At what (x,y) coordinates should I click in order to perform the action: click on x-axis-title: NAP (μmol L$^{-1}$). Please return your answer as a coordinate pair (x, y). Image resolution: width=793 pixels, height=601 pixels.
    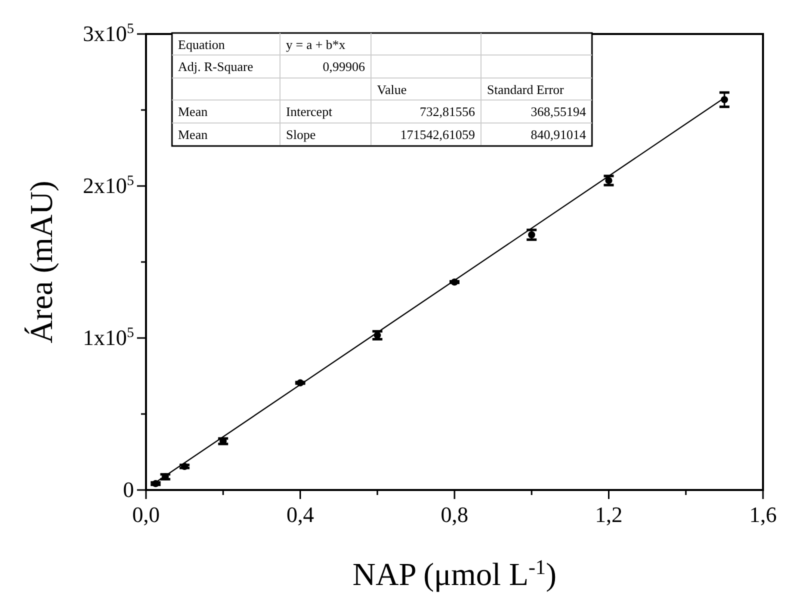
    Looking at the image, I should click on (454, 574).